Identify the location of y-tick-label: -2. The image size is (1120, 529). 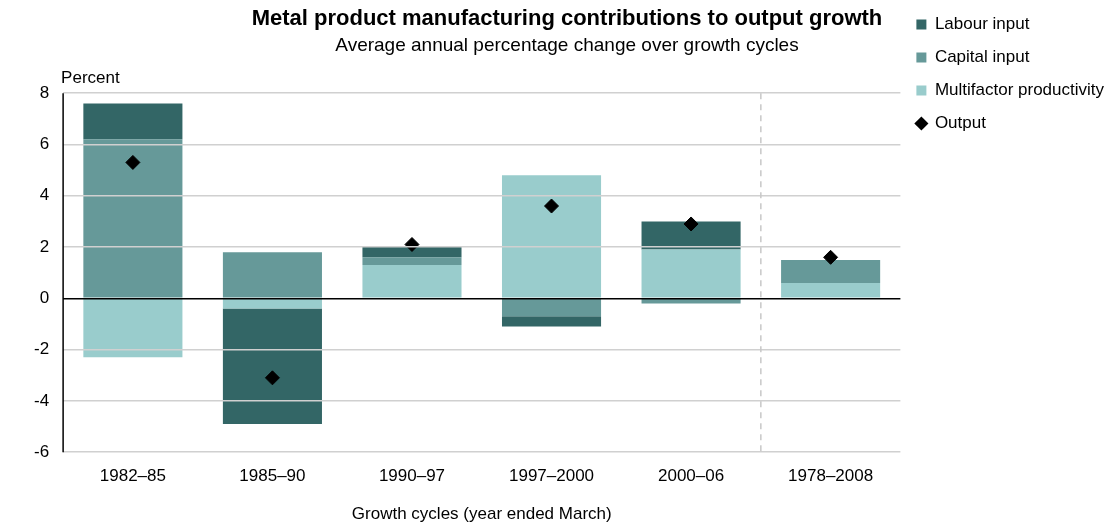
(41, 349).